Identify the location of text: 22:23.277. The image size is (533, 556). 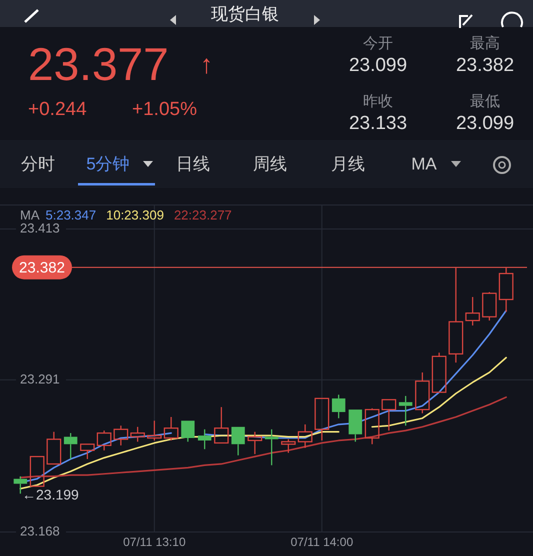
(203, 214).